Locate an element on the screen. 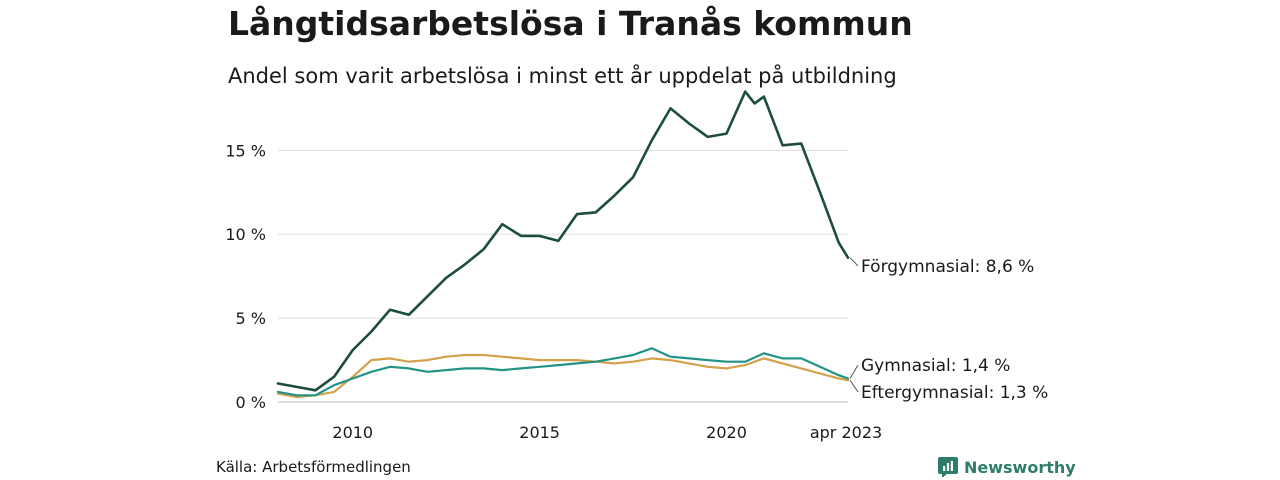 This screenshot has width=1280, height=480. series-end-label: Gymnasial: 1,4 % is located at coordinates (935, 366).